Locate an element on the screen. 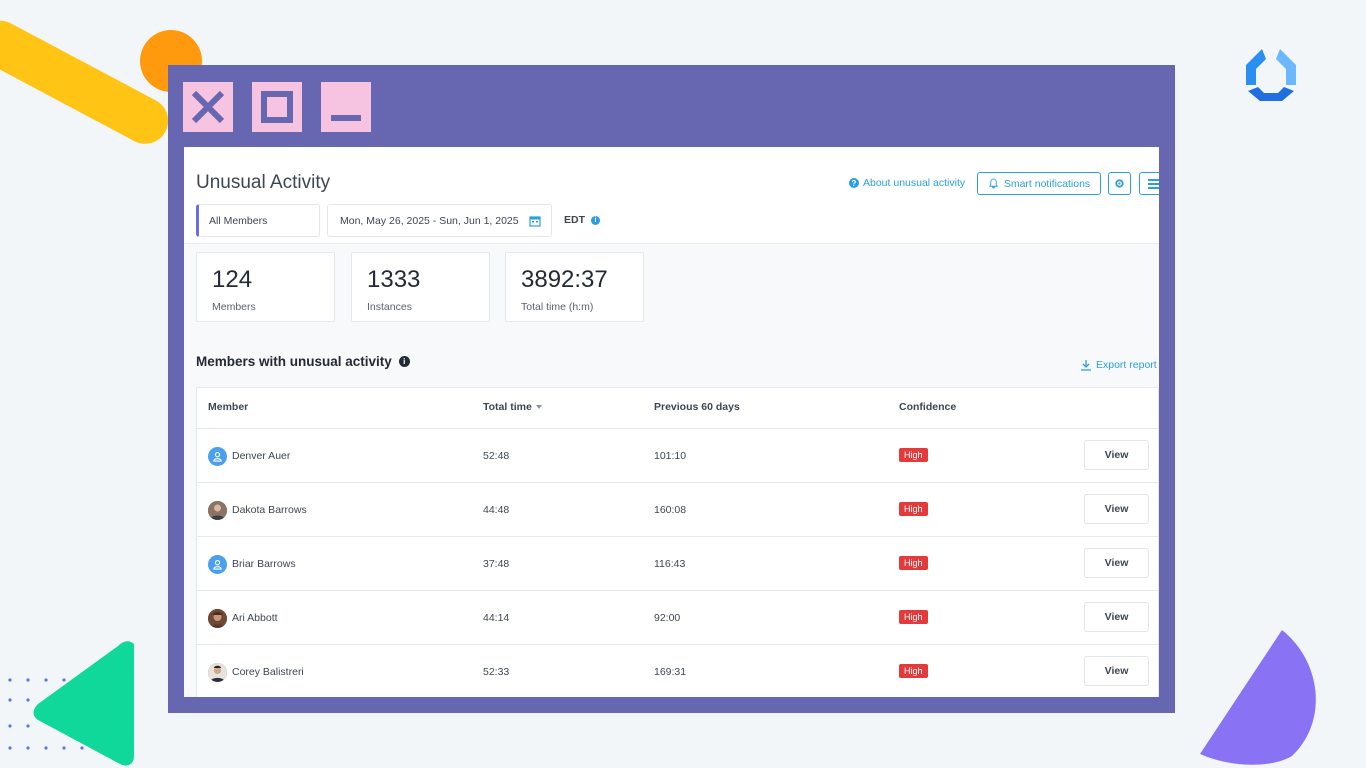 This screenshot has width=1366, height=768. close-icon is located at coordinates (208, 107).